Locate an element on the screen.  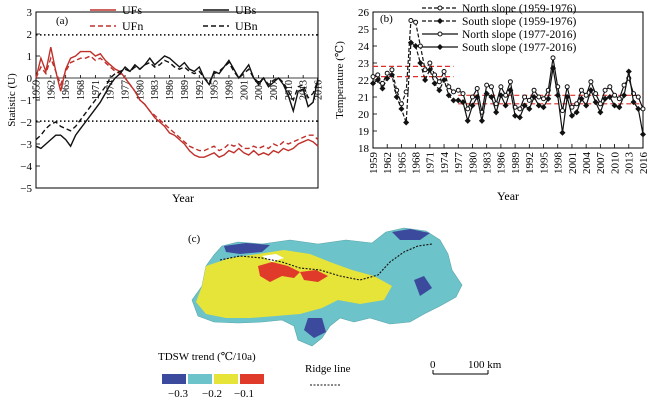
panel-b-xtick-label: 2013 is located at coordinates (630, 163).